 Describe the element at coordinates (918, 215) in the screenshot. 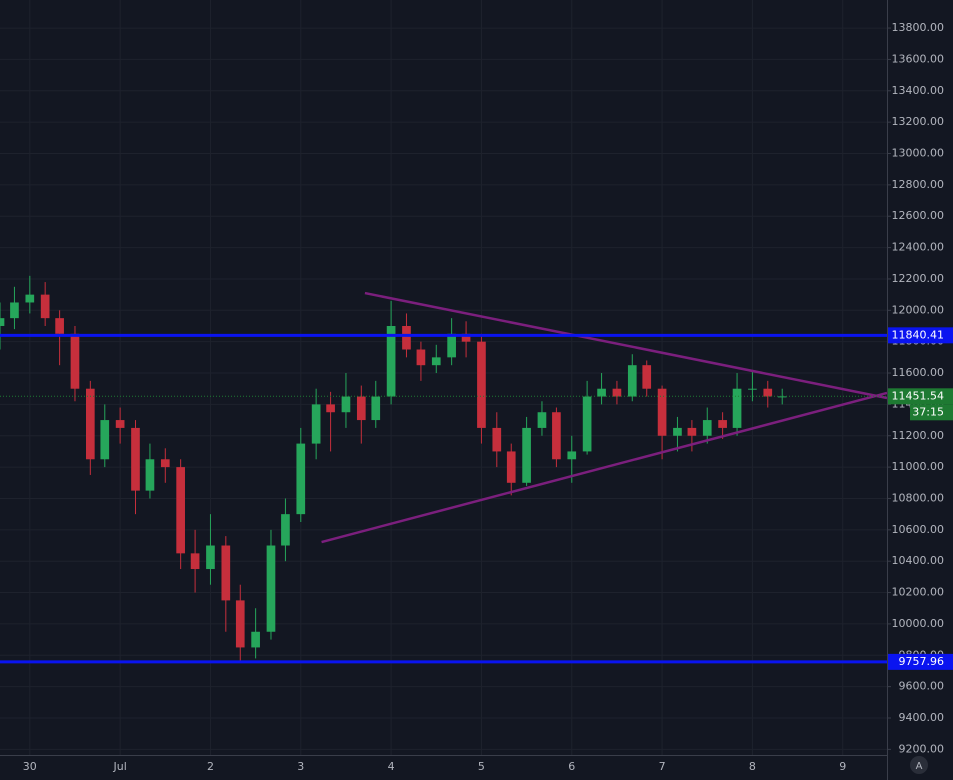

I see `y-tick-label: 12600.00` at that location.